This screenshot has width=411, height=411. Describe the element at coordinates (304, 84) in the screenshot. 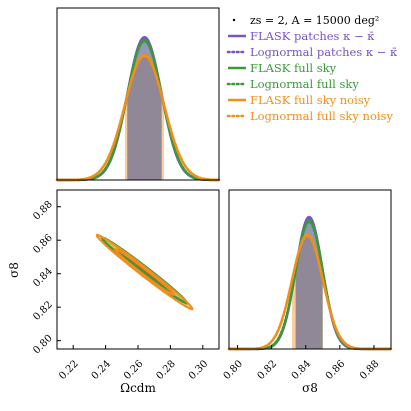

I see `legend-entry-3: Lognormal full sky` at that location.